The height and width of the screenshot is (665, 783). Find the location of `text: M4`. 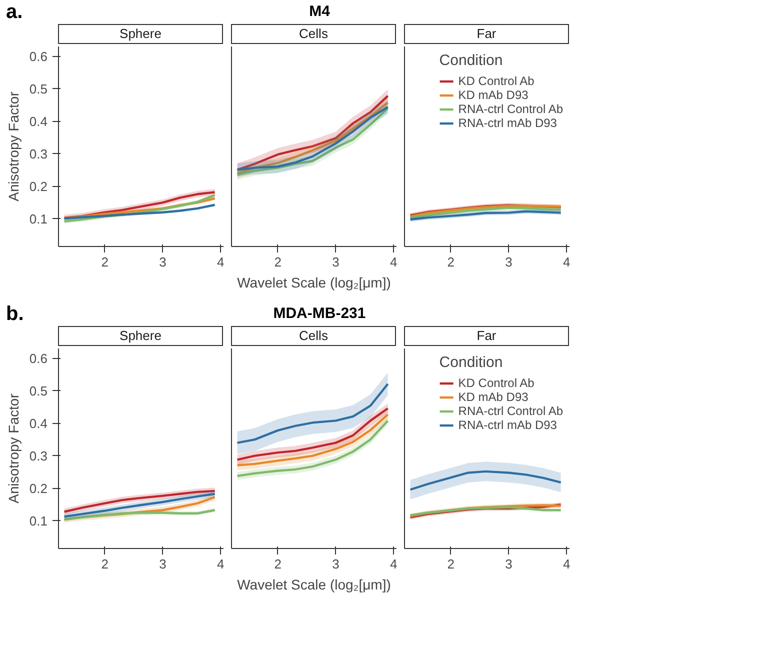

text: M4 is located at coordinates (319, 12).